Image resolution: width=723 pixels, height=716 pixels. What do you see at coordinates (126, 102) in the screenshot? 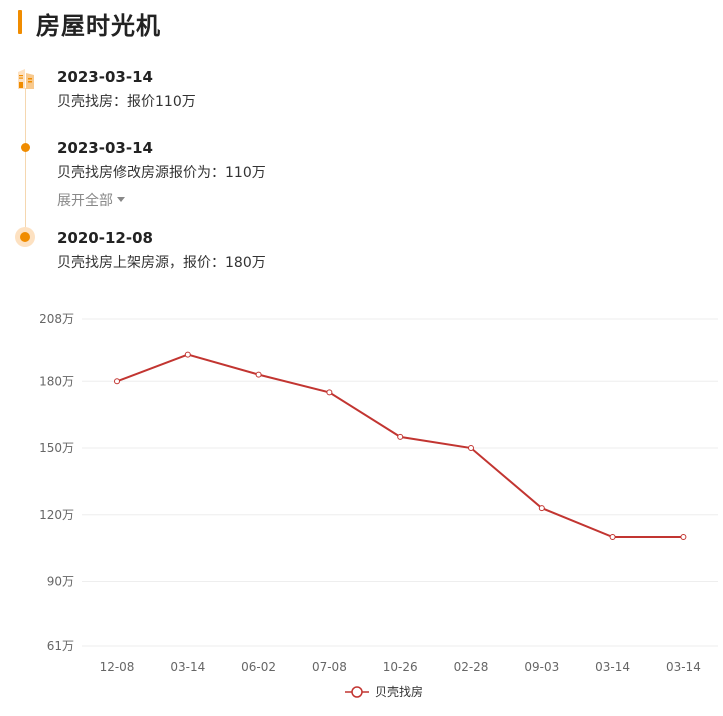
I see `timeline-desc: 贝壳找房：报价110万` at bounding box center [126, 102].